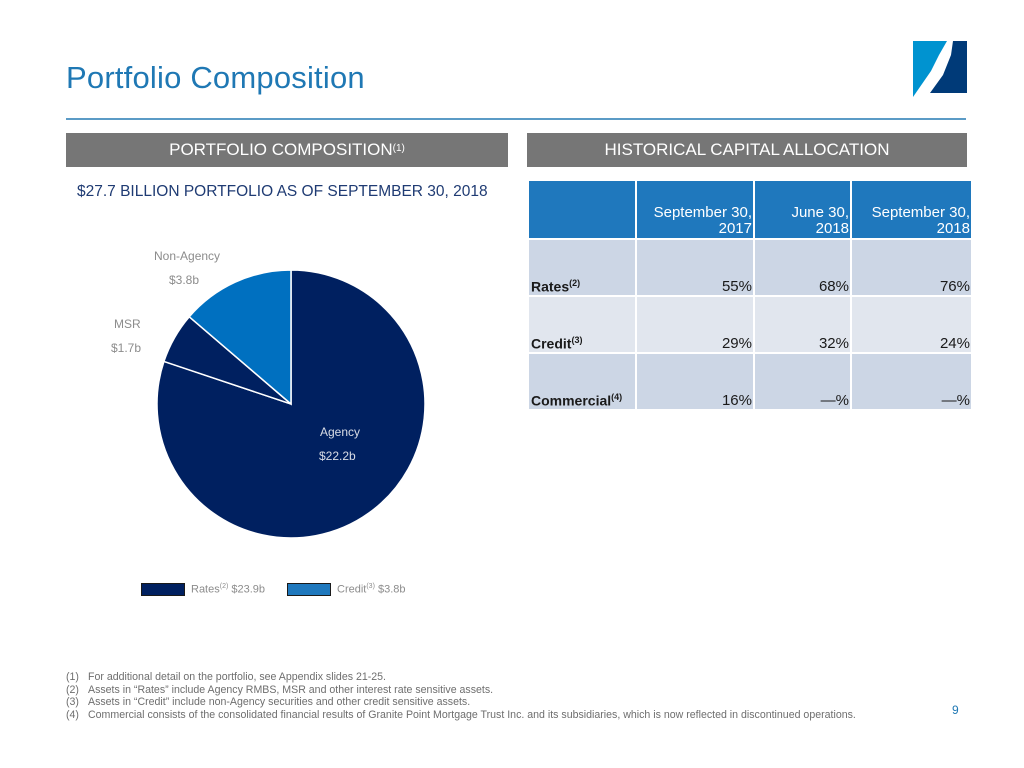 The image size is (1024, 768). I want to click on pie-svg, so click(291, 404).